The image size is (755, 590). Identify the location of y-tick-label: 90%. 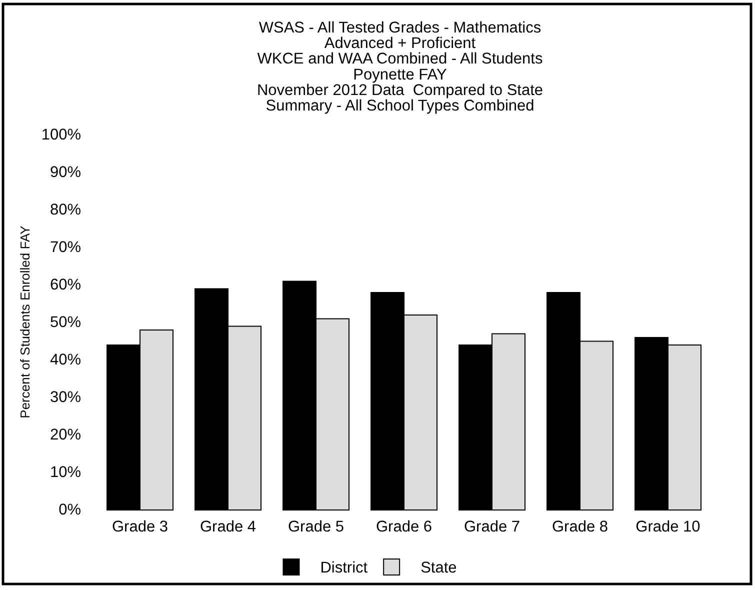
(66, 172).